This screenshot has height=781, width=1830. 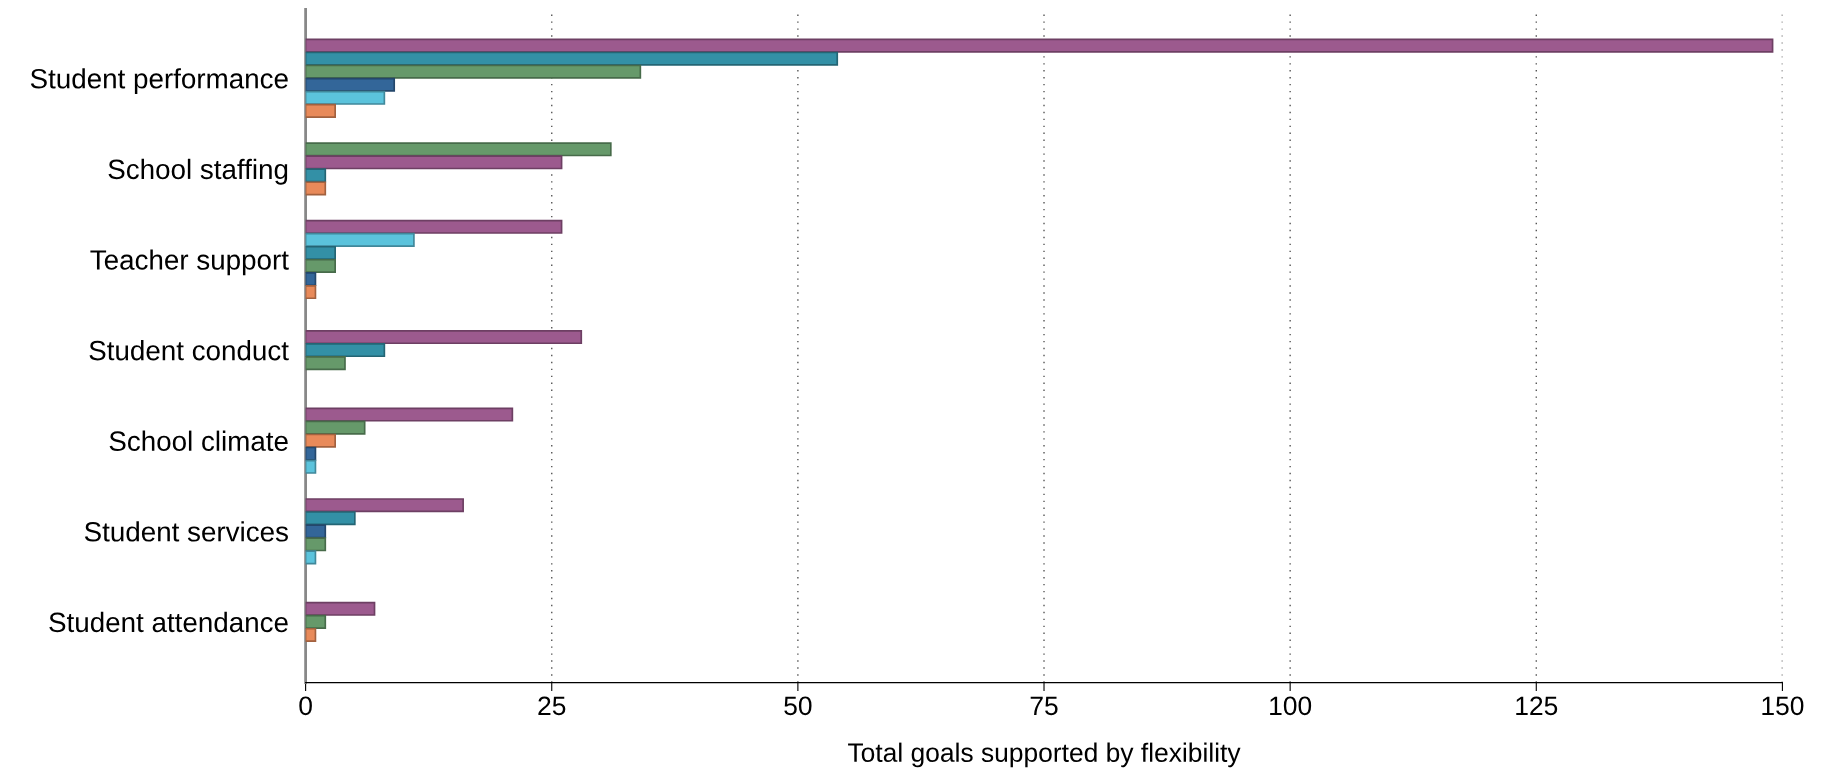 I want to click on y-tick-label: Student performance, so click(x=159, y=81).